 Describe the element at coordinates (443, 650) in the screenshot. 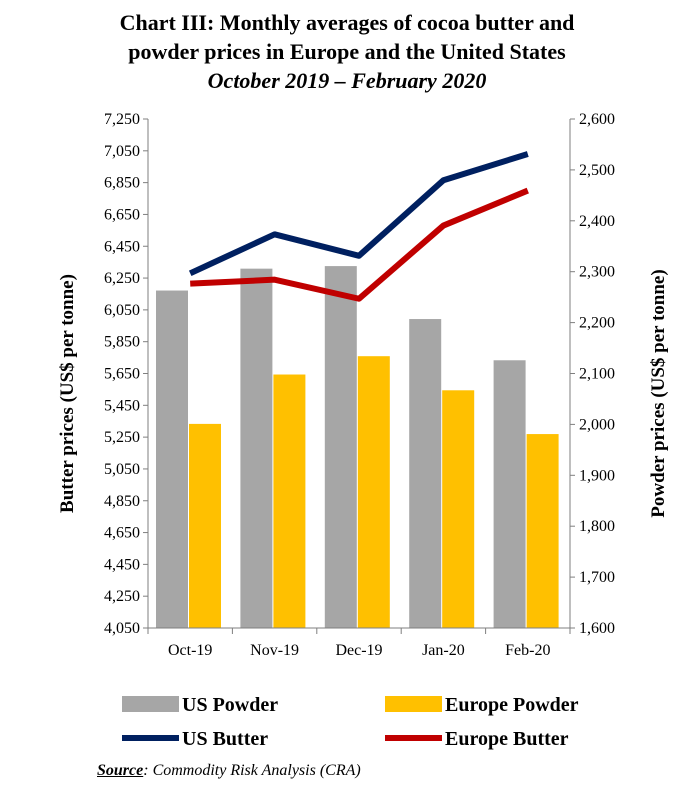

I see `x-tick-label: Jan-20` at that location.